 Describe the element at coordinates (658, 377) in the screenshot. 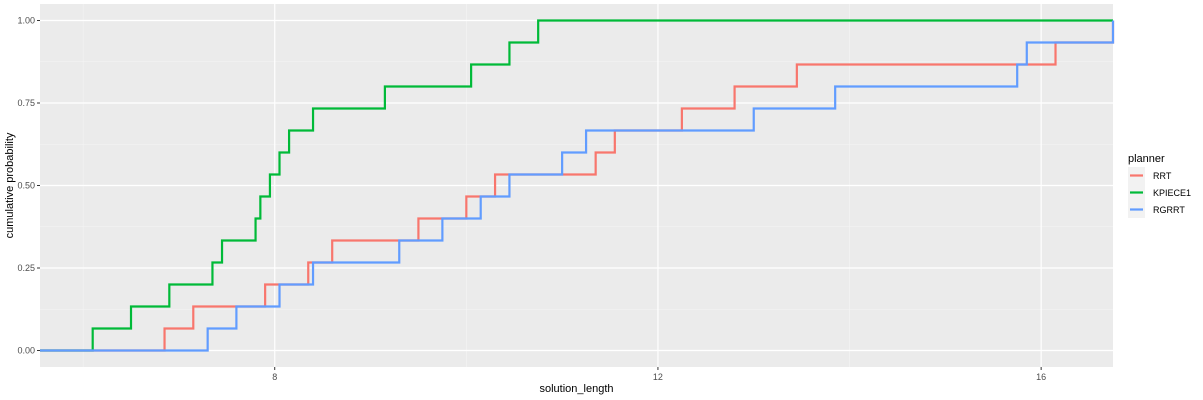

I see `x-tick-label: 12` at that location.